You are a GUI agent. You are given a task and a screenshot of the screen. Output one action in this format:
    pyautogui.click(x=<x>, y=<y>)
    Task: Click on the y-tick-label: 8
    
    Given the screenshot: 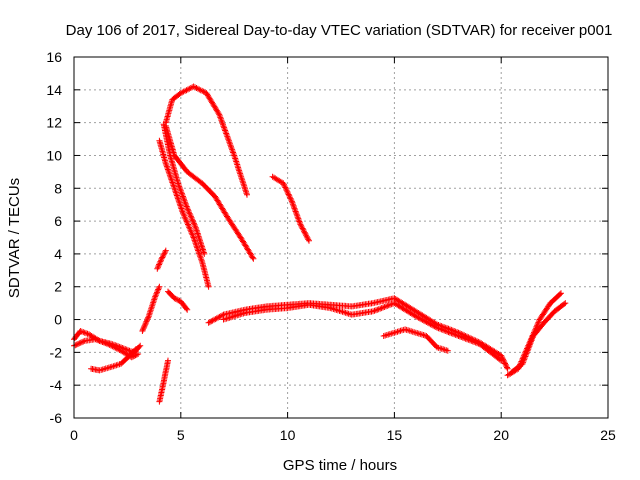 What is the action you would take?
    pyautogui.click(x=58, y=188)
    